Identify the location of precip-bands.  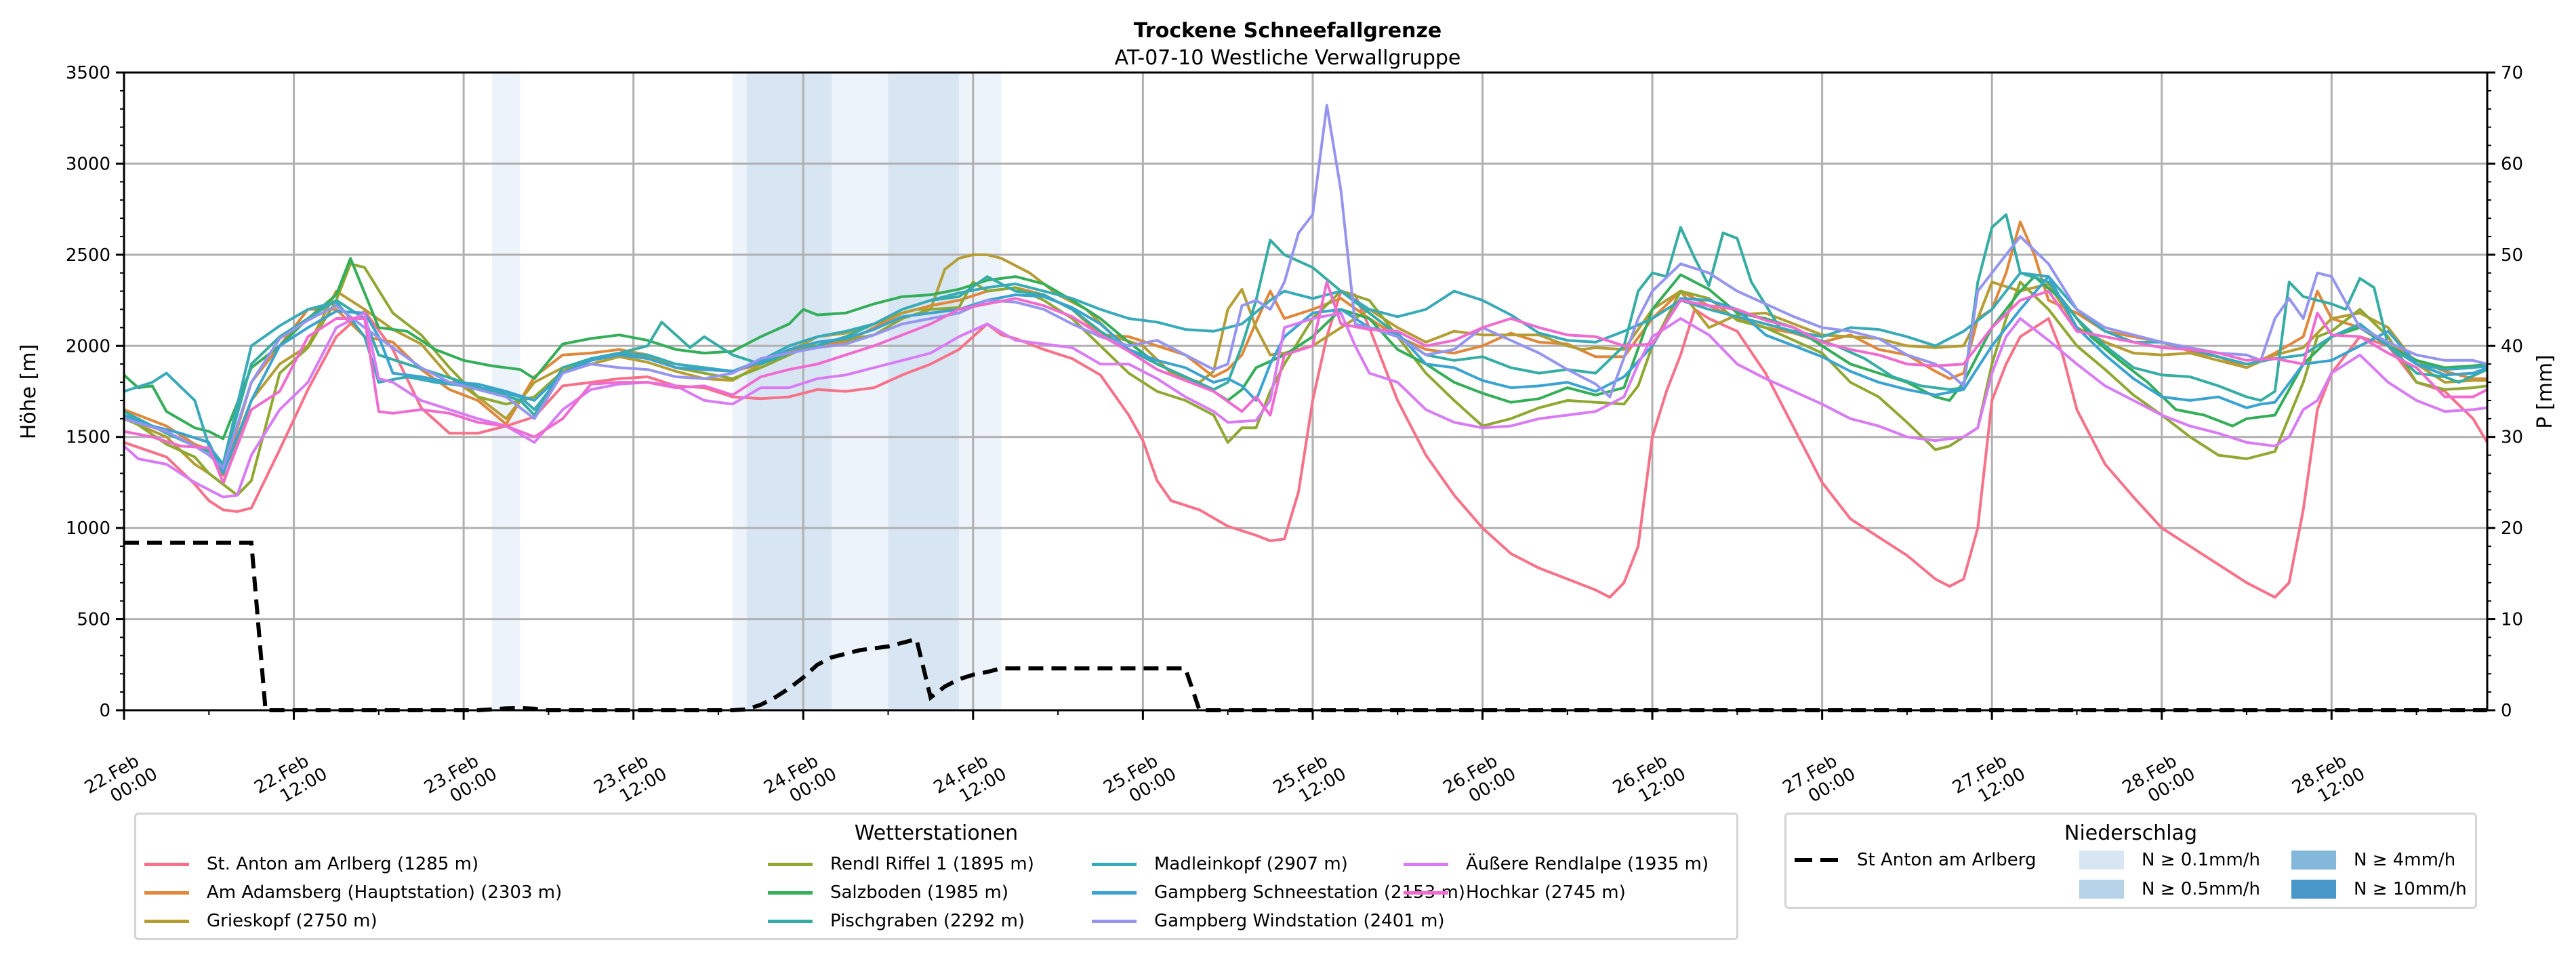
(747, 391).